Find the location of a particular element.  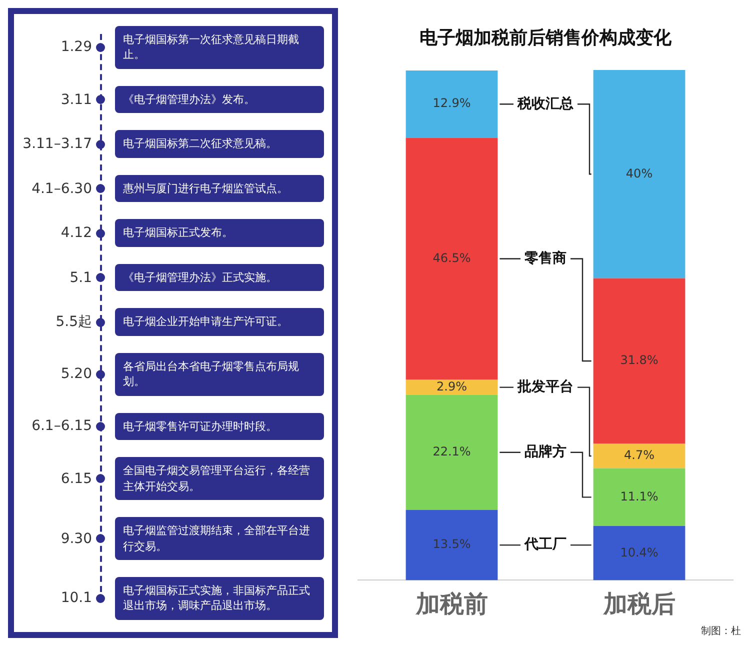

series-label: 代工厂 is located at coordinates (545, 544).